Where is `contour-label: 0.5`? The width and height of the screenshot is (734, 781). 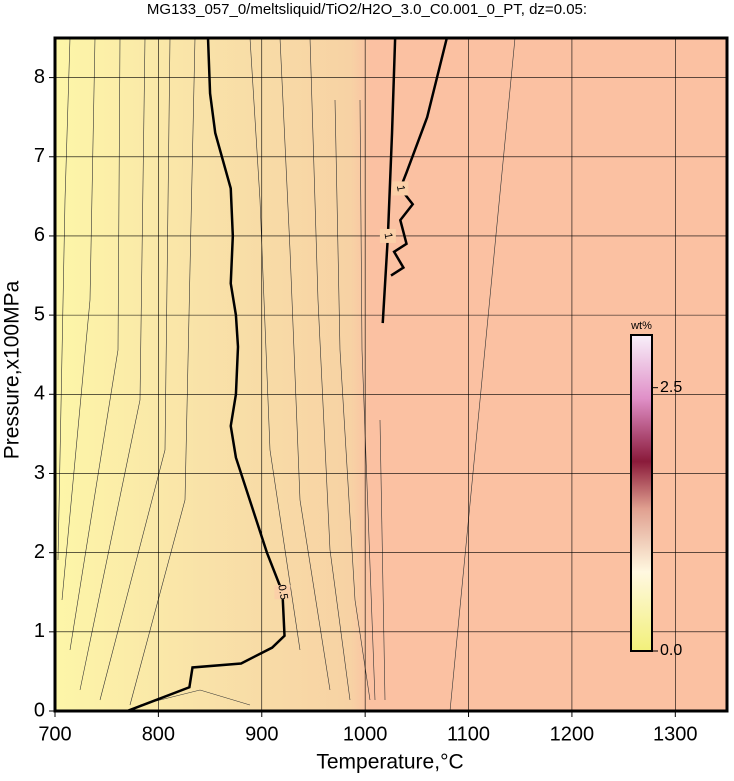
contour-label: 0.5 is located at coordinates (282, 592).